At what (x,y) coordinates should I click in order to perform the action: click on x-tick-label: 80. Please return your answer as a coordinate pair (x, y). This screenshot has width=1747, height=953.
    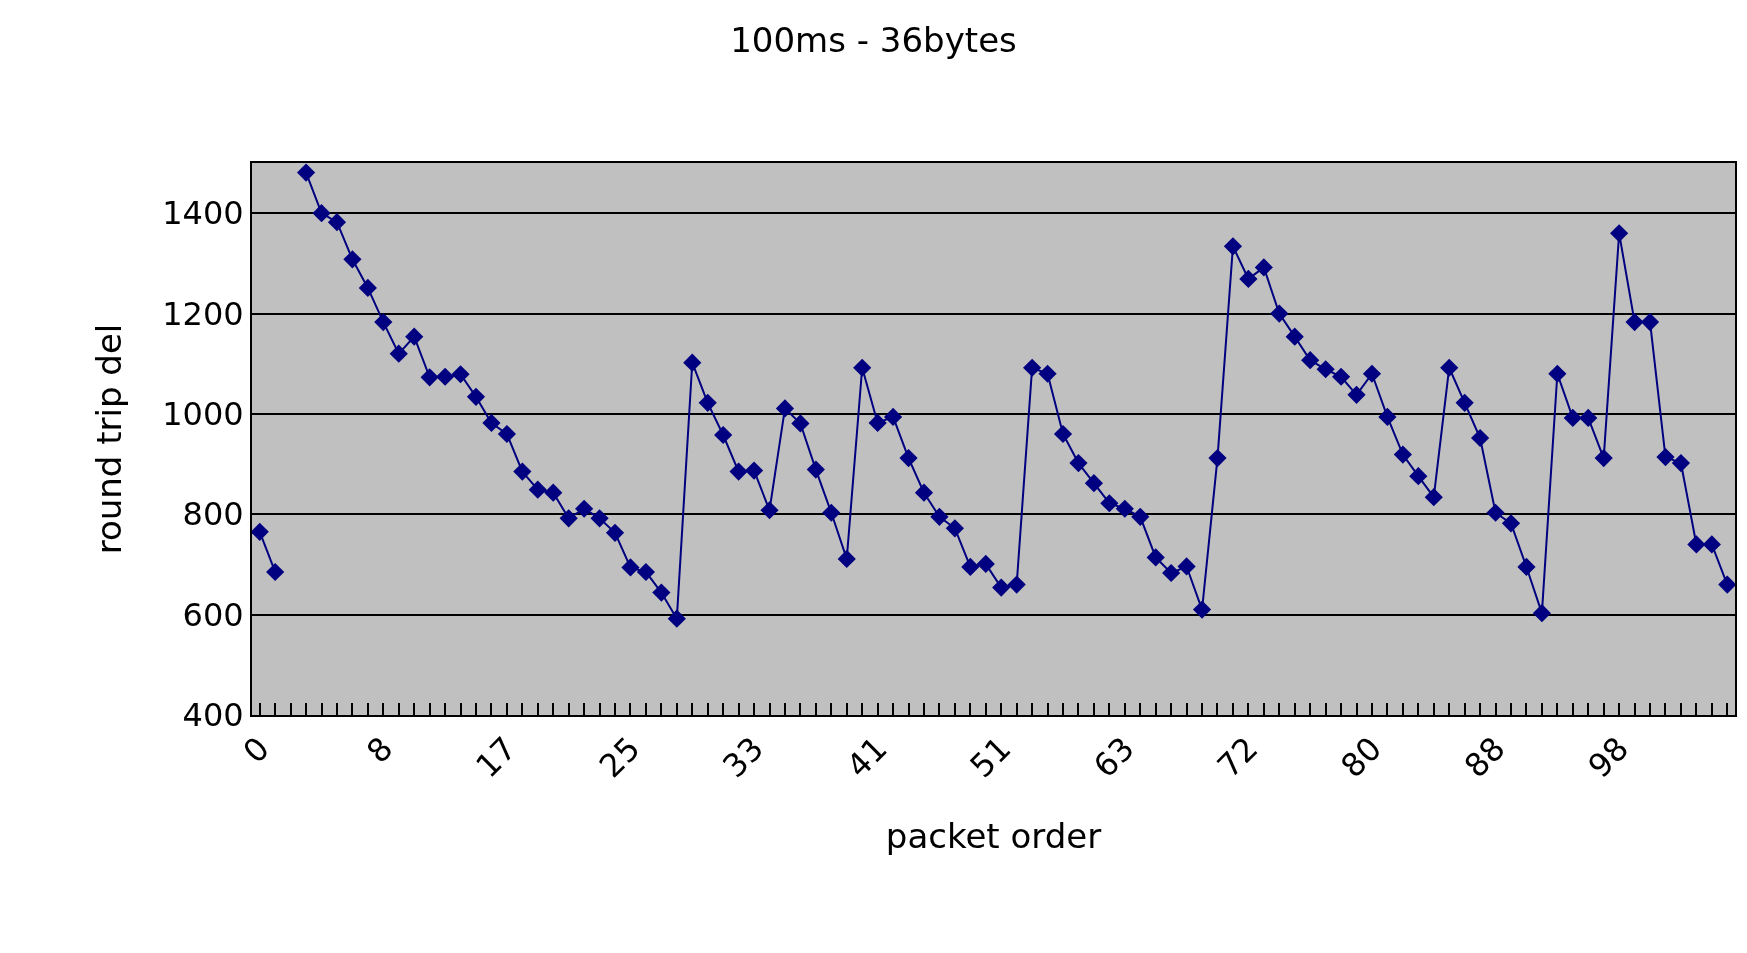
    Looking at the image, I should click on (1361, 757).